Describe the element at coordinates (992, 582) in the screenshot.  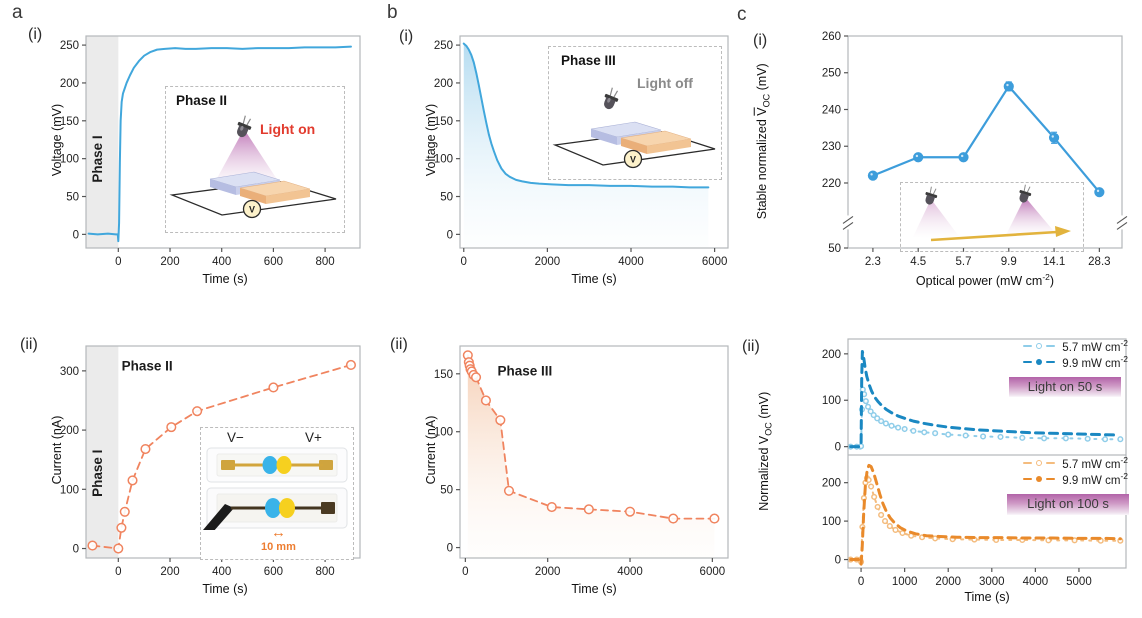
I see `svg-text: 3000` at that location.